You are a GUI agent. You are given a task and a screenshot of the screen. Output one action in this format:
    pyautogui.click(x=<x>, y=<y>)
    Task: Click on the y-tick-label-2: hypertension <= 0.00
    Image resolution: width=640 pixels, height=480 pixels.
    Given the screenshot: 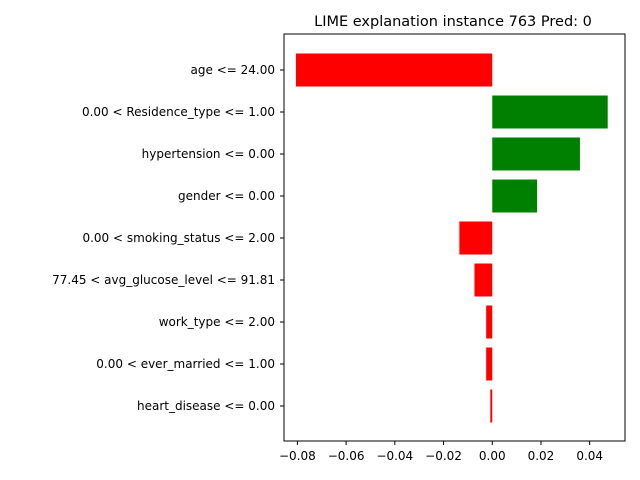 What is the action you would take?
    pyautogui.click(x=208, y=154)
    